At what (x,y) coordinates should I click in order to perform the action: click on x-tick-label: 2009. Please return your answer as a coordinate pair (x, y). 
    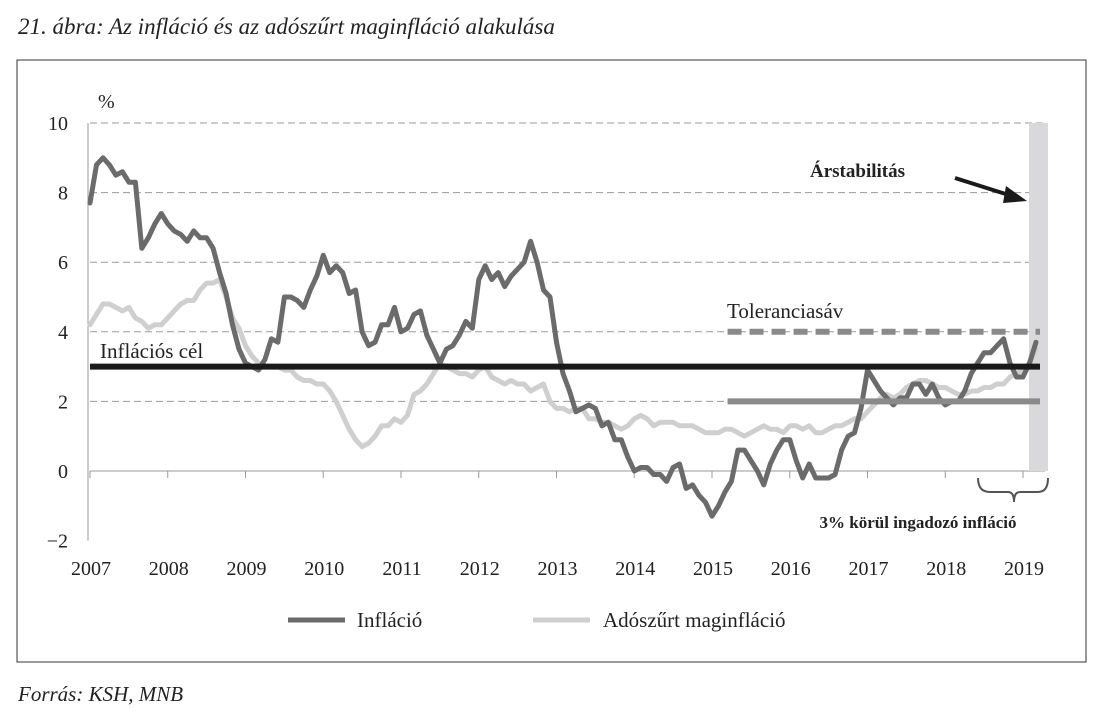
    Looking at the image, I should click on (247, 569).